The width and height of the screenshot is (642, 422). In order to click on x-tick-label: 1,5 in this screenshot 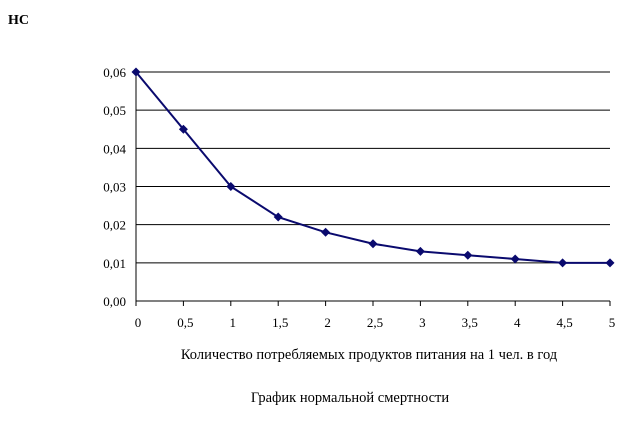, I will do `click(280, 322)`.